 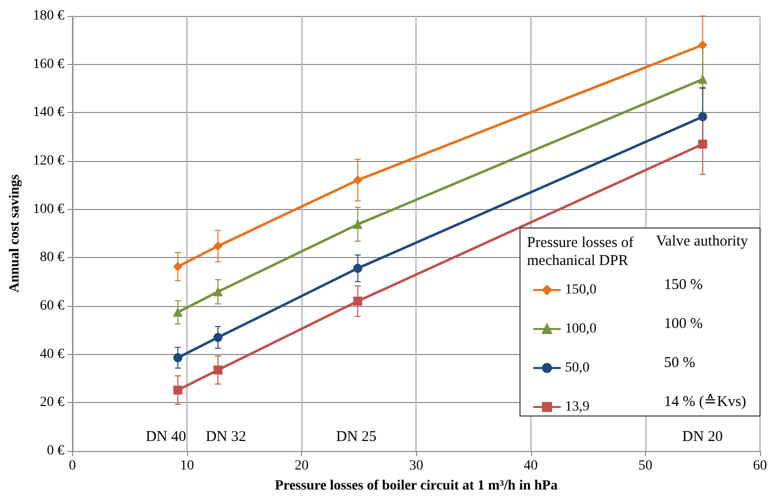 I want to click on y-tick-label: 180 €, so click(x=48, y=16).